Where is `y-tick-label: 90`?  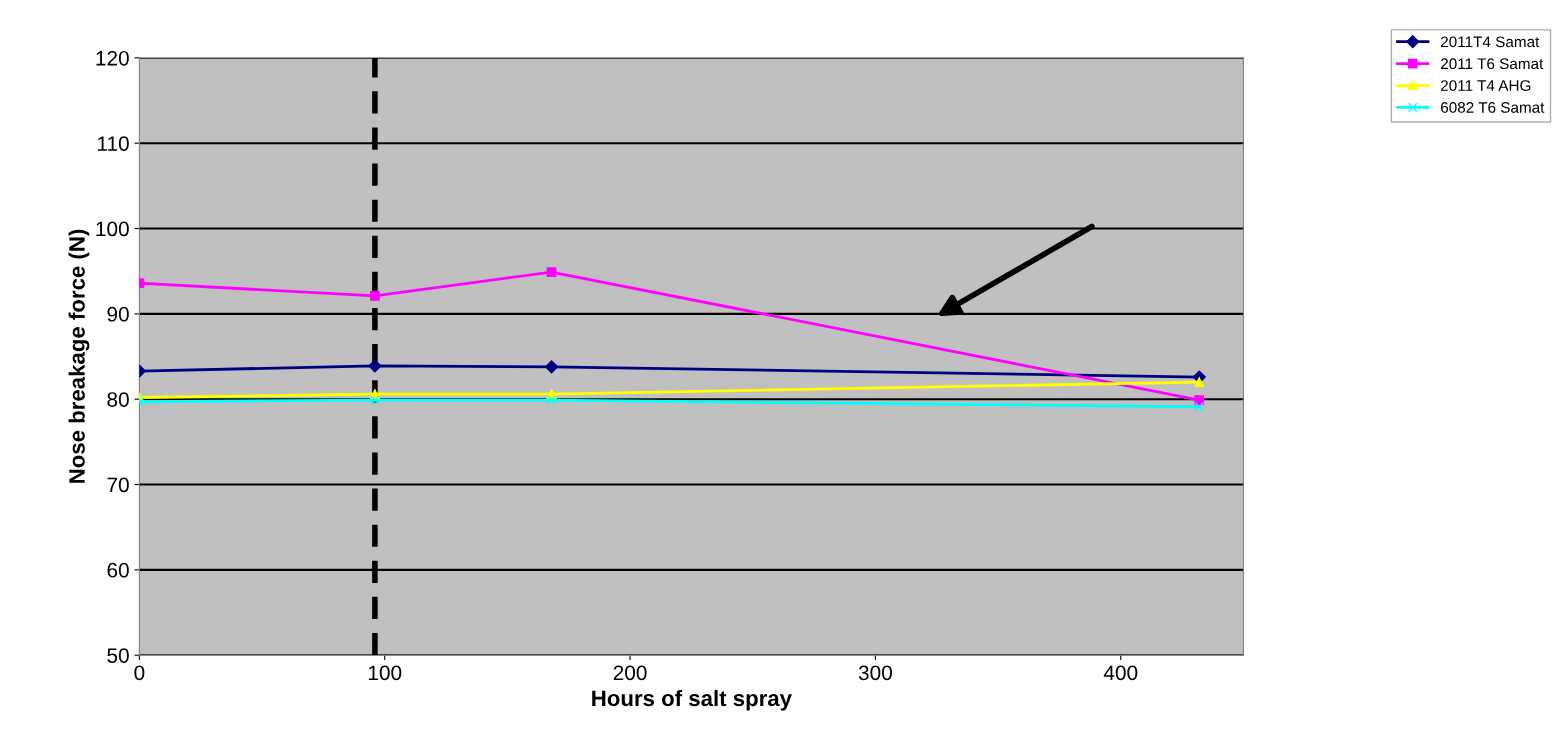
y-tick-label: 90 is located at coordinates (118, 314).